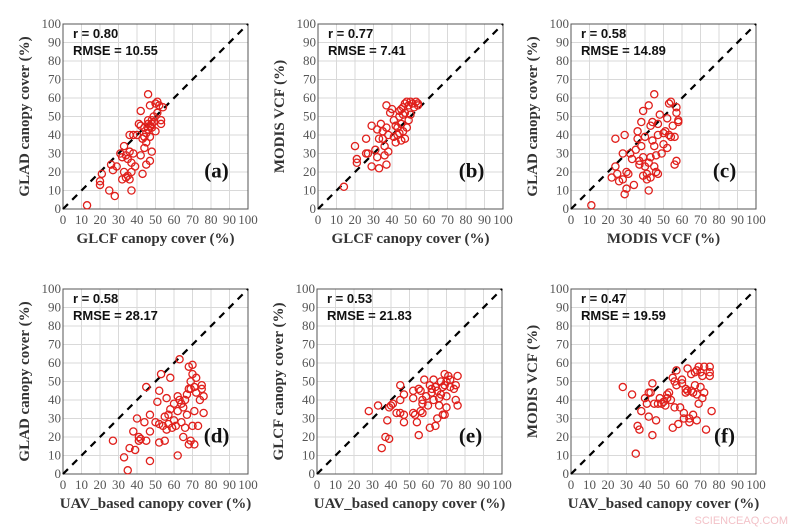 This screenshot has width=800, height=530. I want to click on y-tick-label: 60, so click(562, 362).